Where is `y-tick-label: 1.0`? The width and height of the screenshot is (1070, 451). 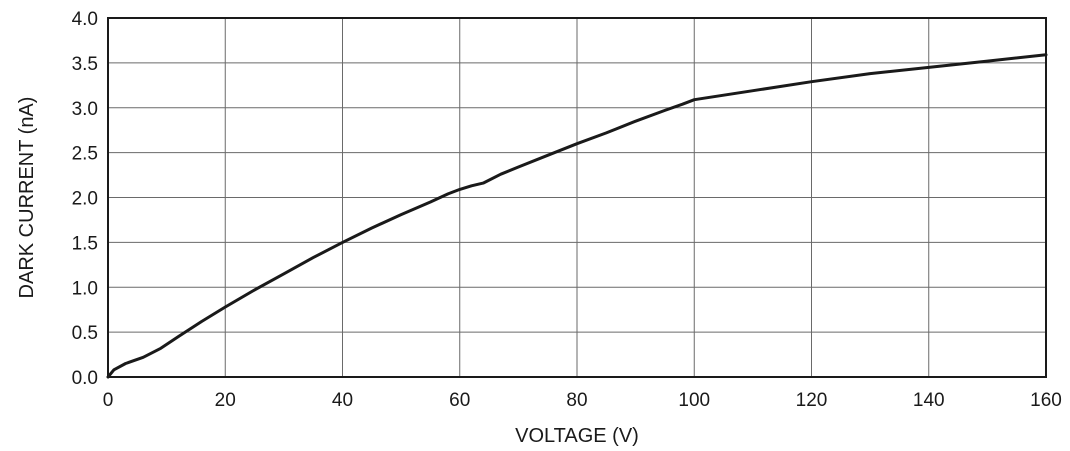 y-tick-label: 1.0 is located at coordinates (85, 288).